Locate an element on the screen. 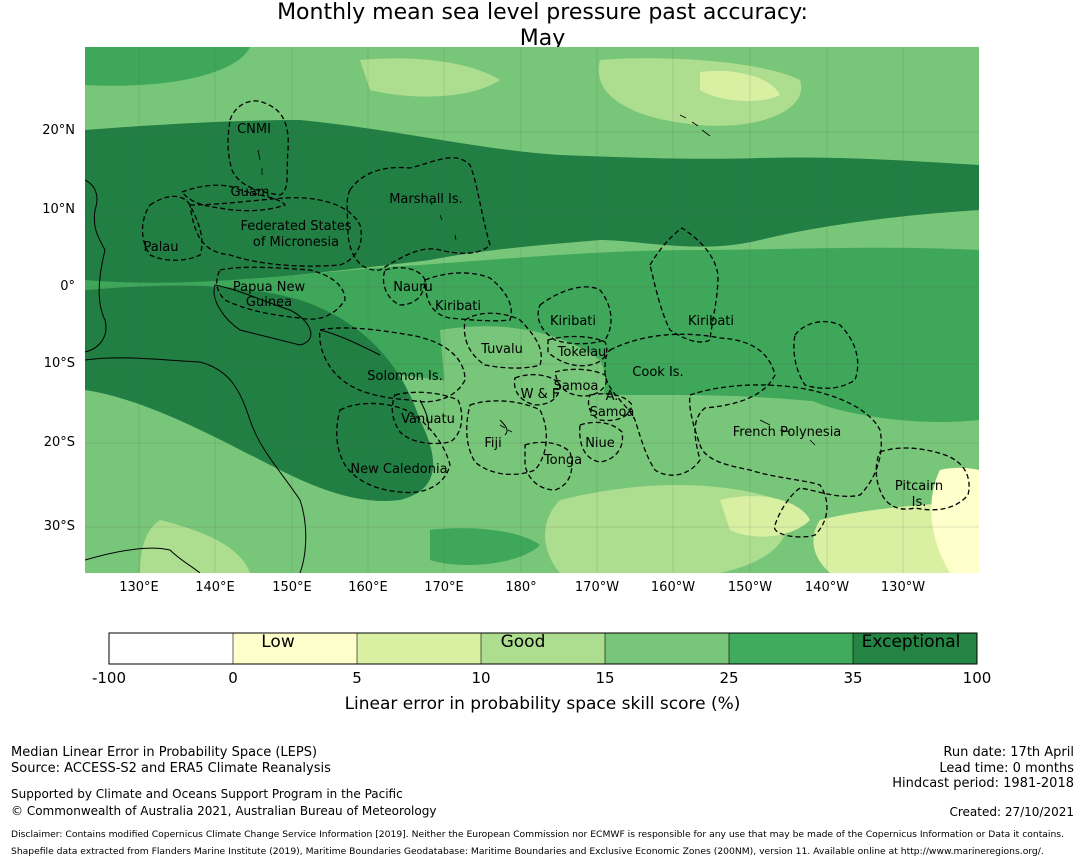 Image resolution: width=1085 pixels, height=862 pixels. skill-area-nw is located at coordinates (167, 66).